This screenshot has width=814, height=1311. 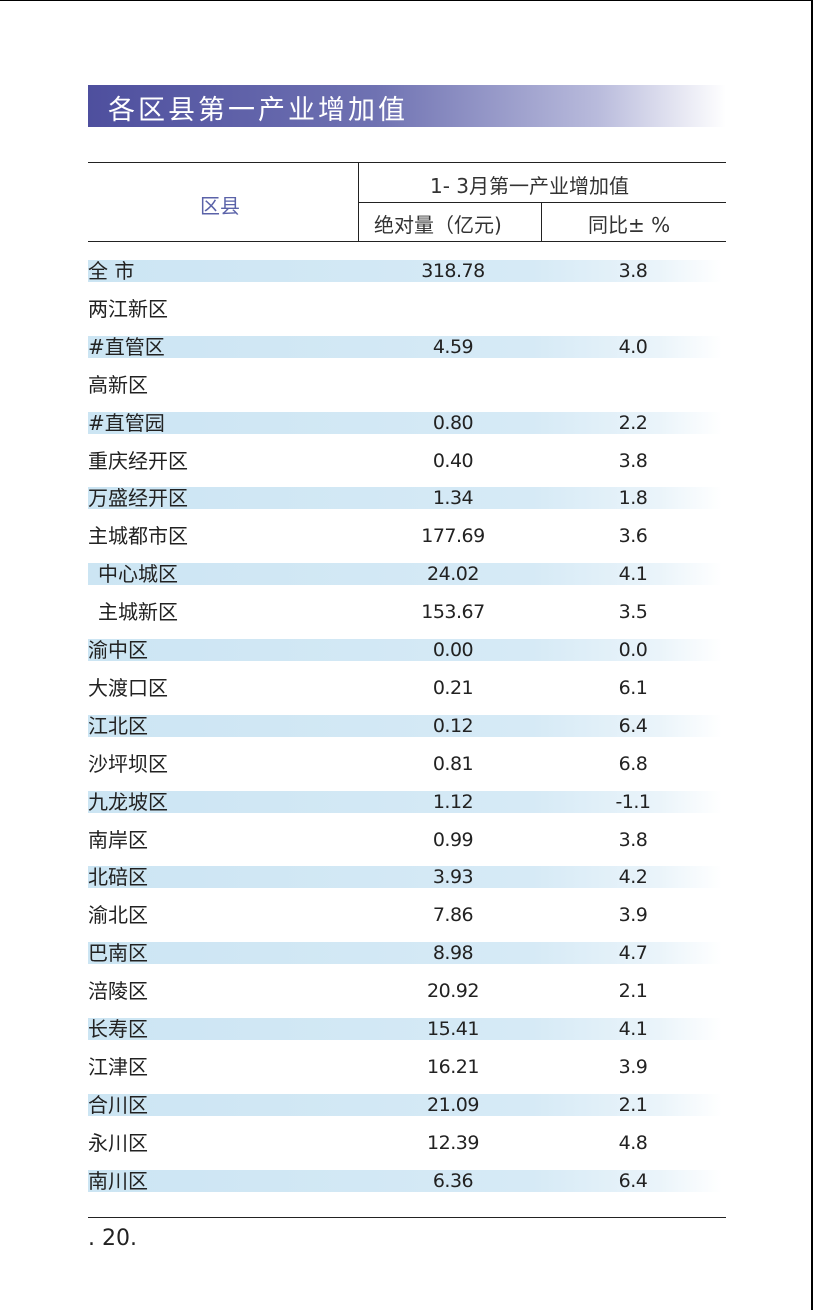 I want to click on table-row: 长寿区 15.41 4.1, so click(x=407, y=1036).